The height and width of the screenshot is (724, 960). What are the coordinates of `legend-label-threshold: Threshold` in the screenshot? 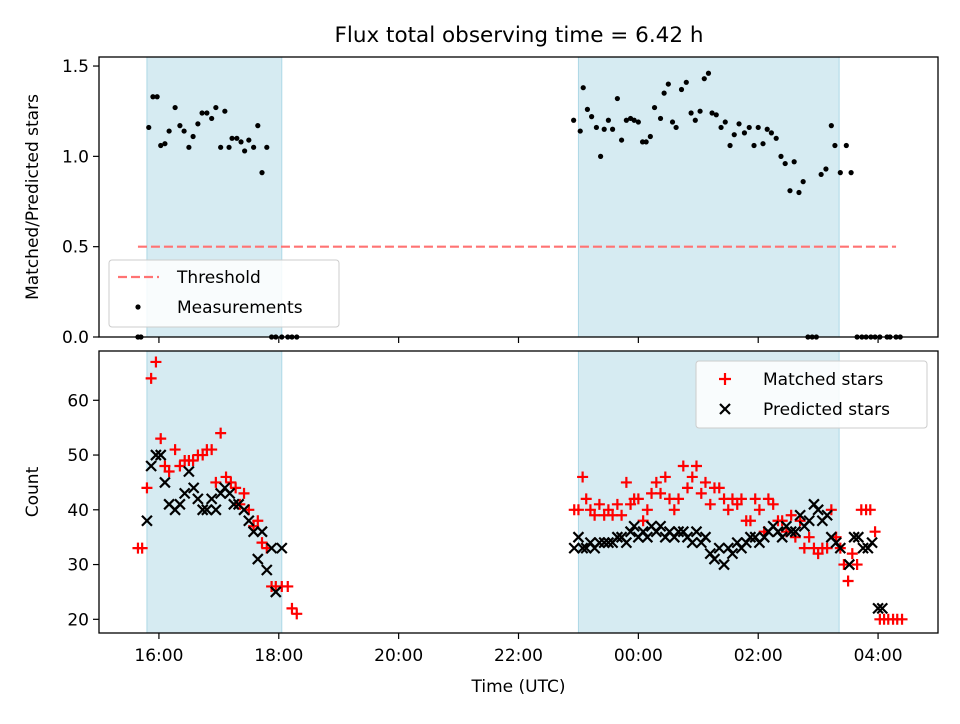 It's located at (218, 278).